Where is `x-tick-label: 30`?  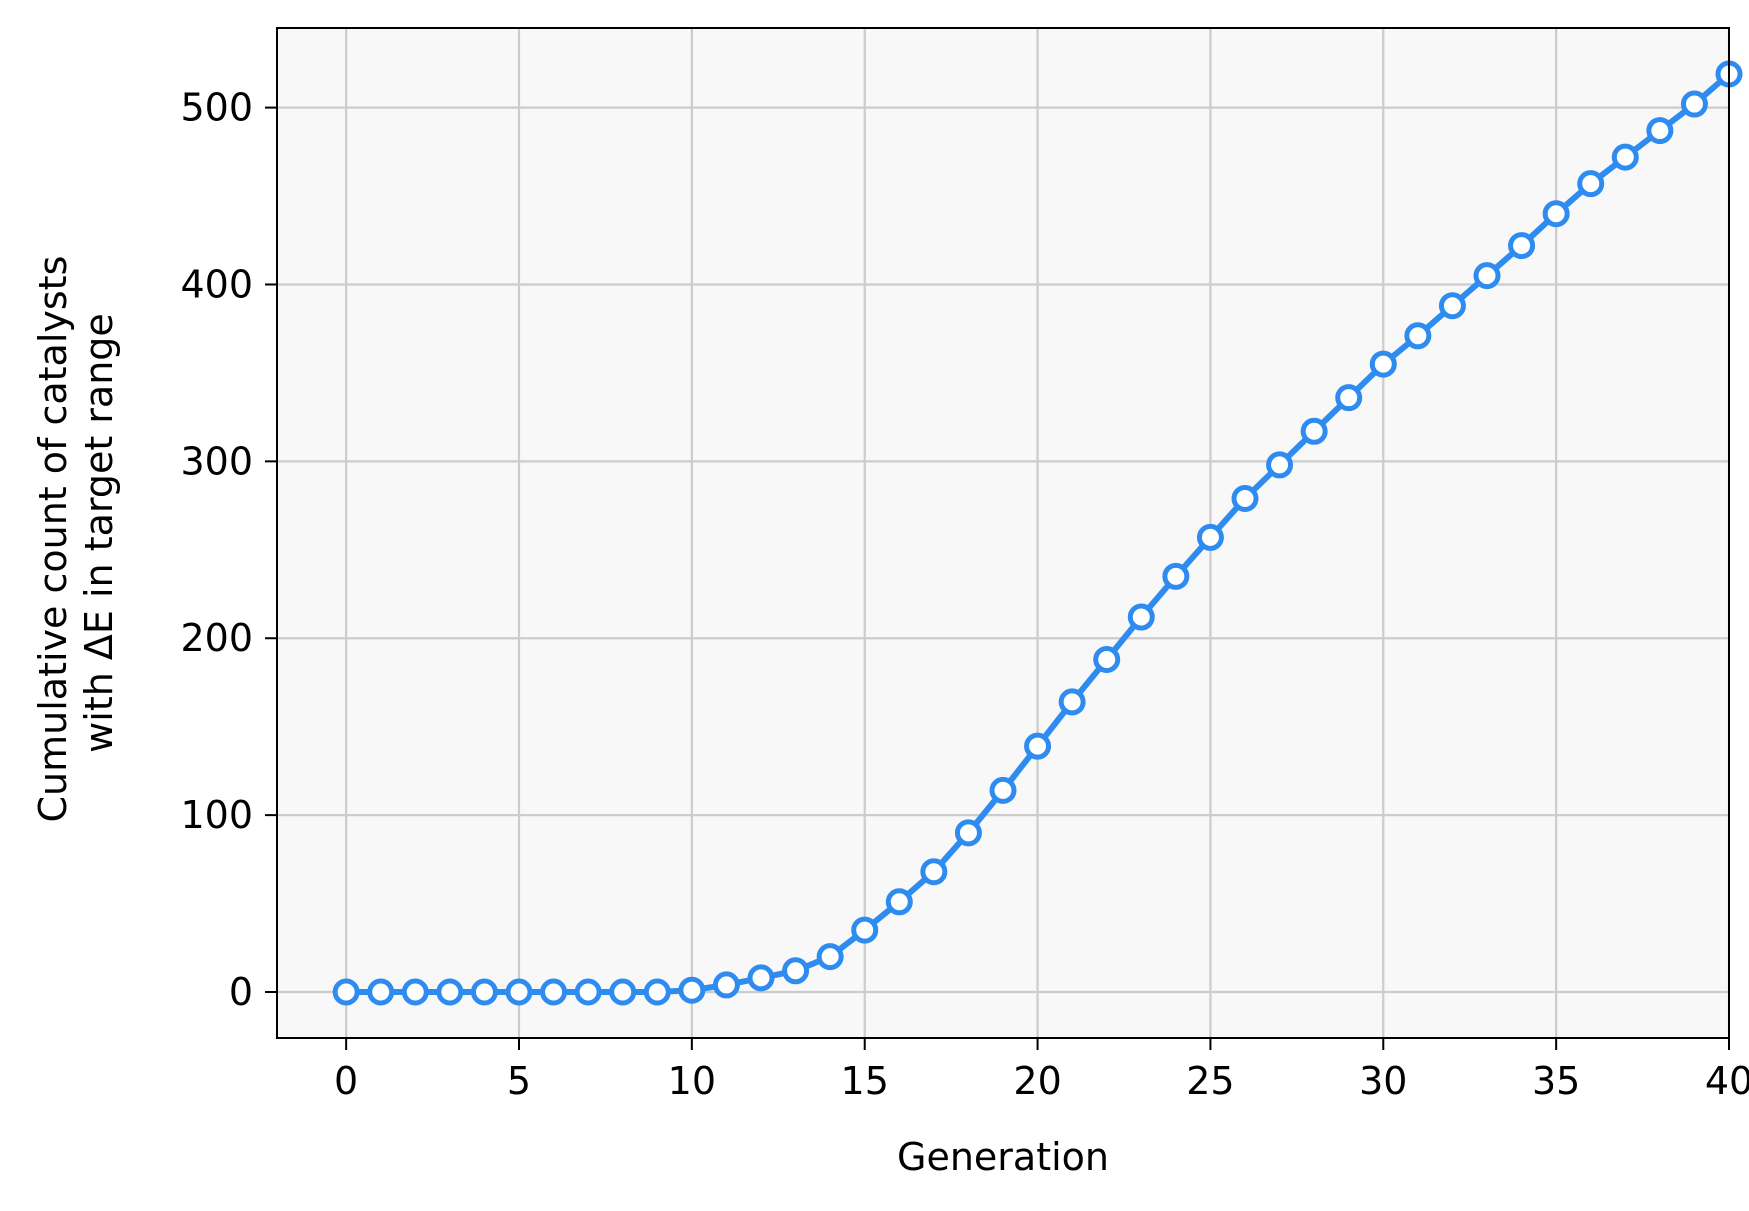 x-tick-label: 30 is located at coordinates (1383, 1081).